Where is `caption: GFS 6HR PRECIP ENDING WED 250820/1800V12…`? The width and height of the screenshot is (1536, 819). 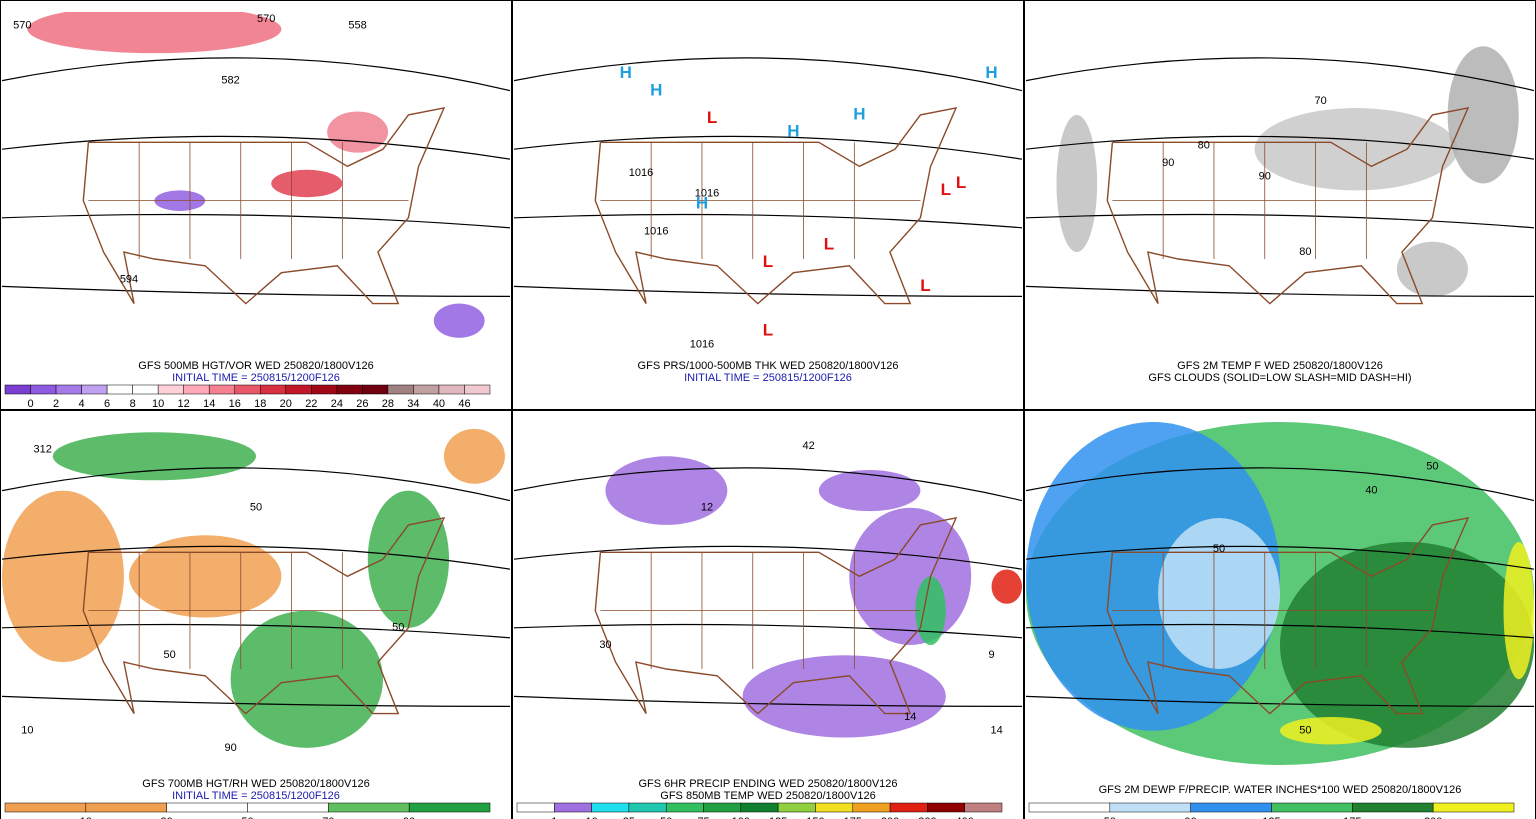
caption: GFS 6HR PRECIP ENDING WED 250820/1800V12… is located at coordinates (767, 784).